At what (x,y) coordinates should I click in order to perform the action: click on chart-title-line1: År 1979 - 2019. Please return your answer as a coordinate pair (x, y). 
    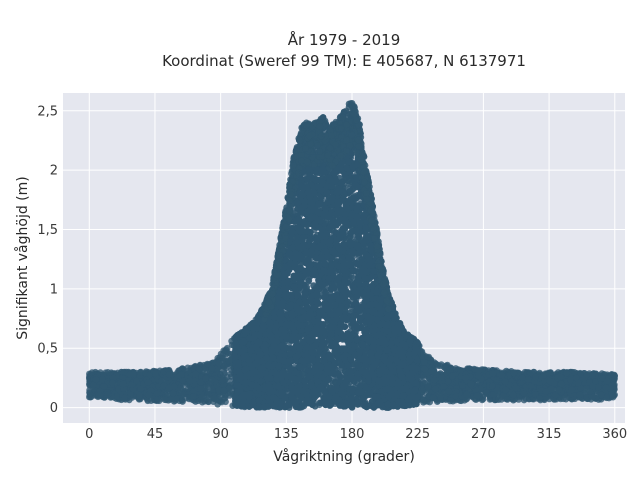
    Looking at the image, I should click on (344, 39).